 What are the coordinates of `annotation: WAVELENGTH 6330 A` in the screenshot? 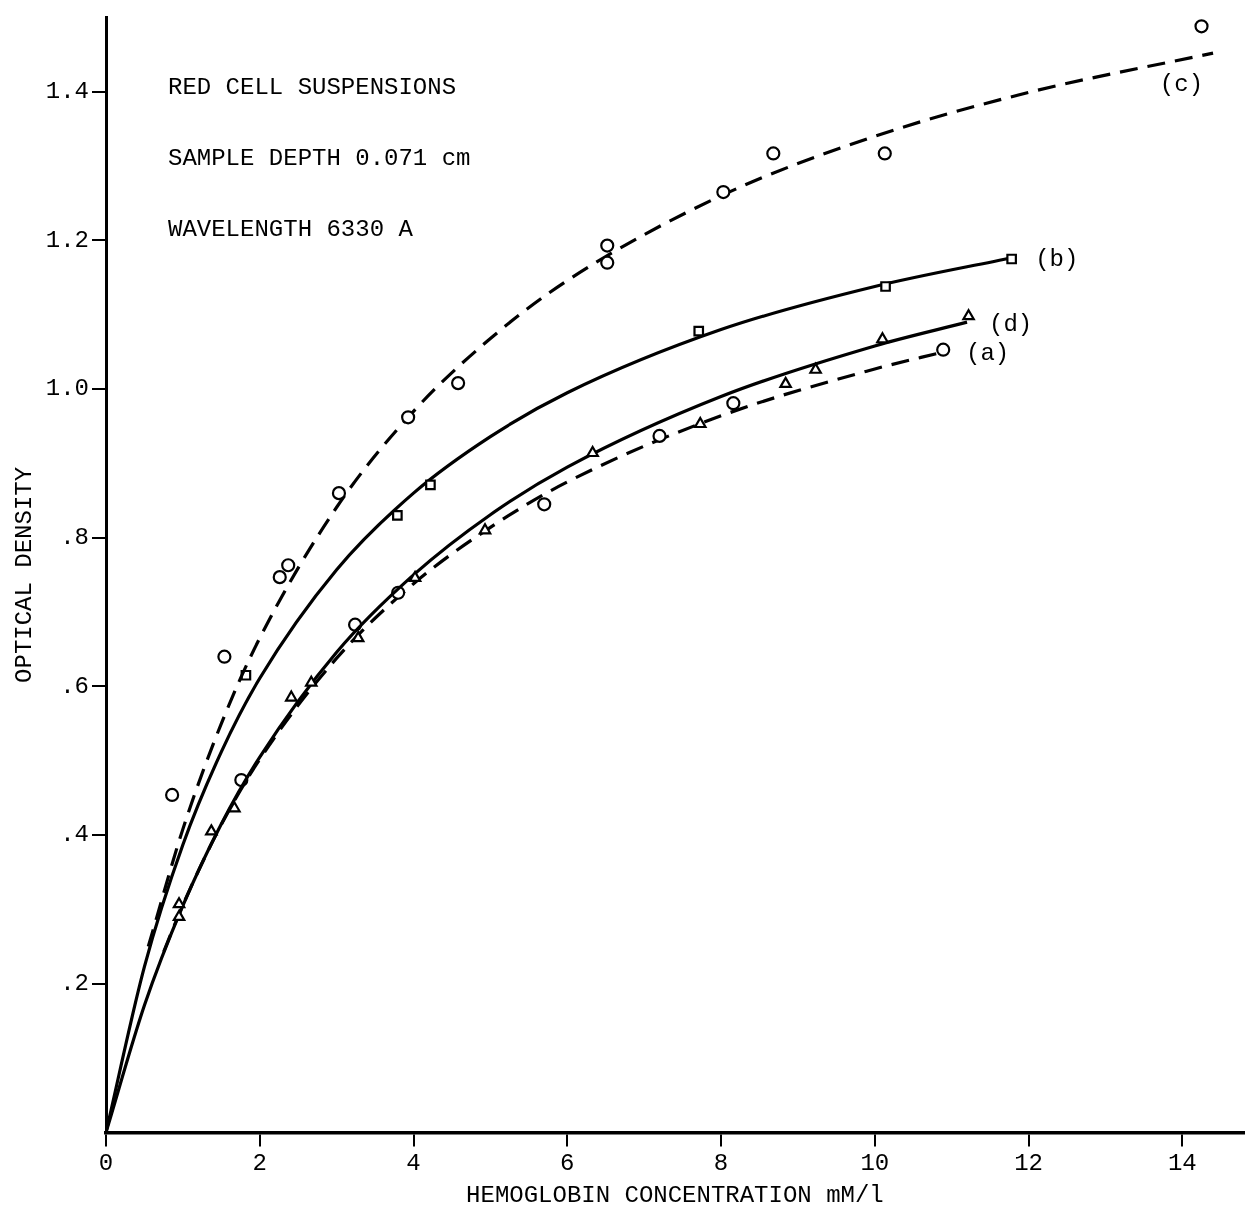 It's located at (291, 229).